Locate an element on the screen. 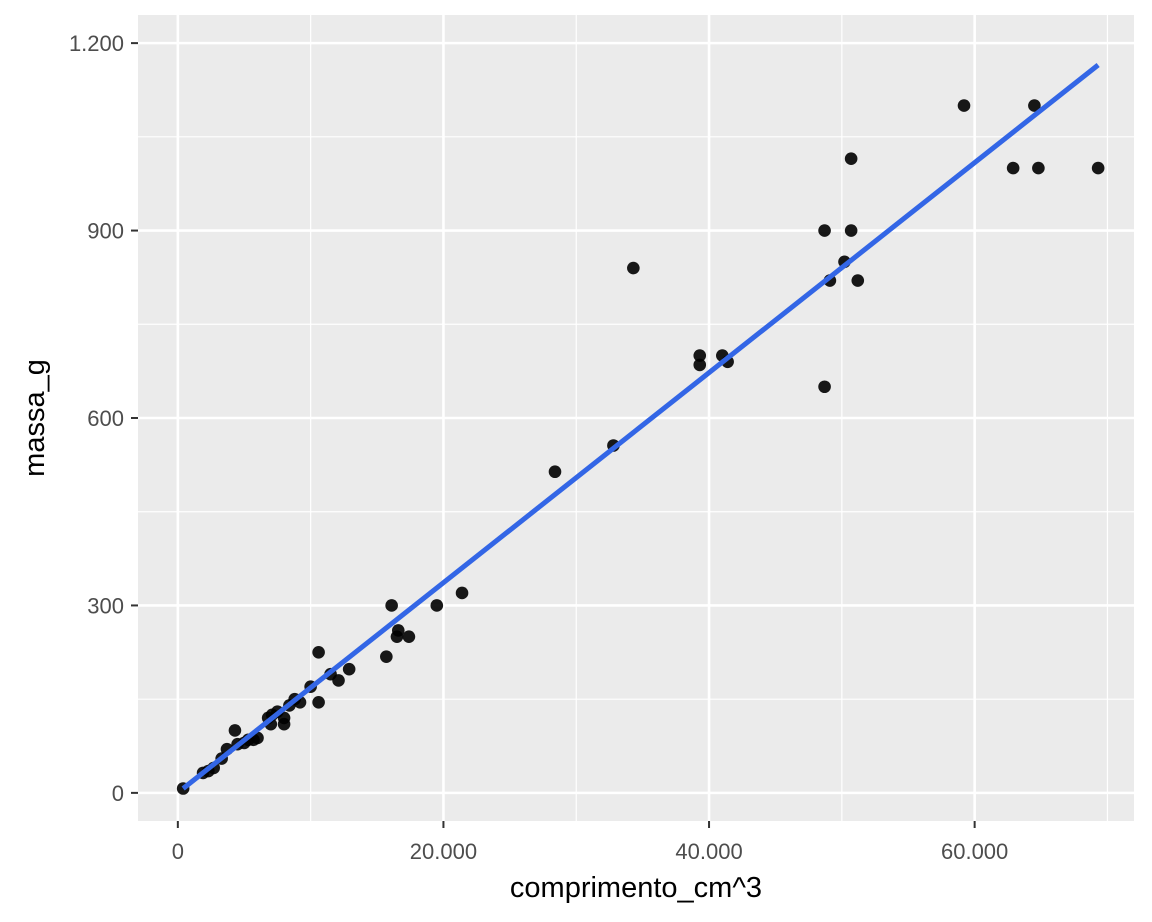 Image resolution: width=1152 pixels, height=922 pixels. x-tick-label: 40.000 is located at coordinates (708, 851).